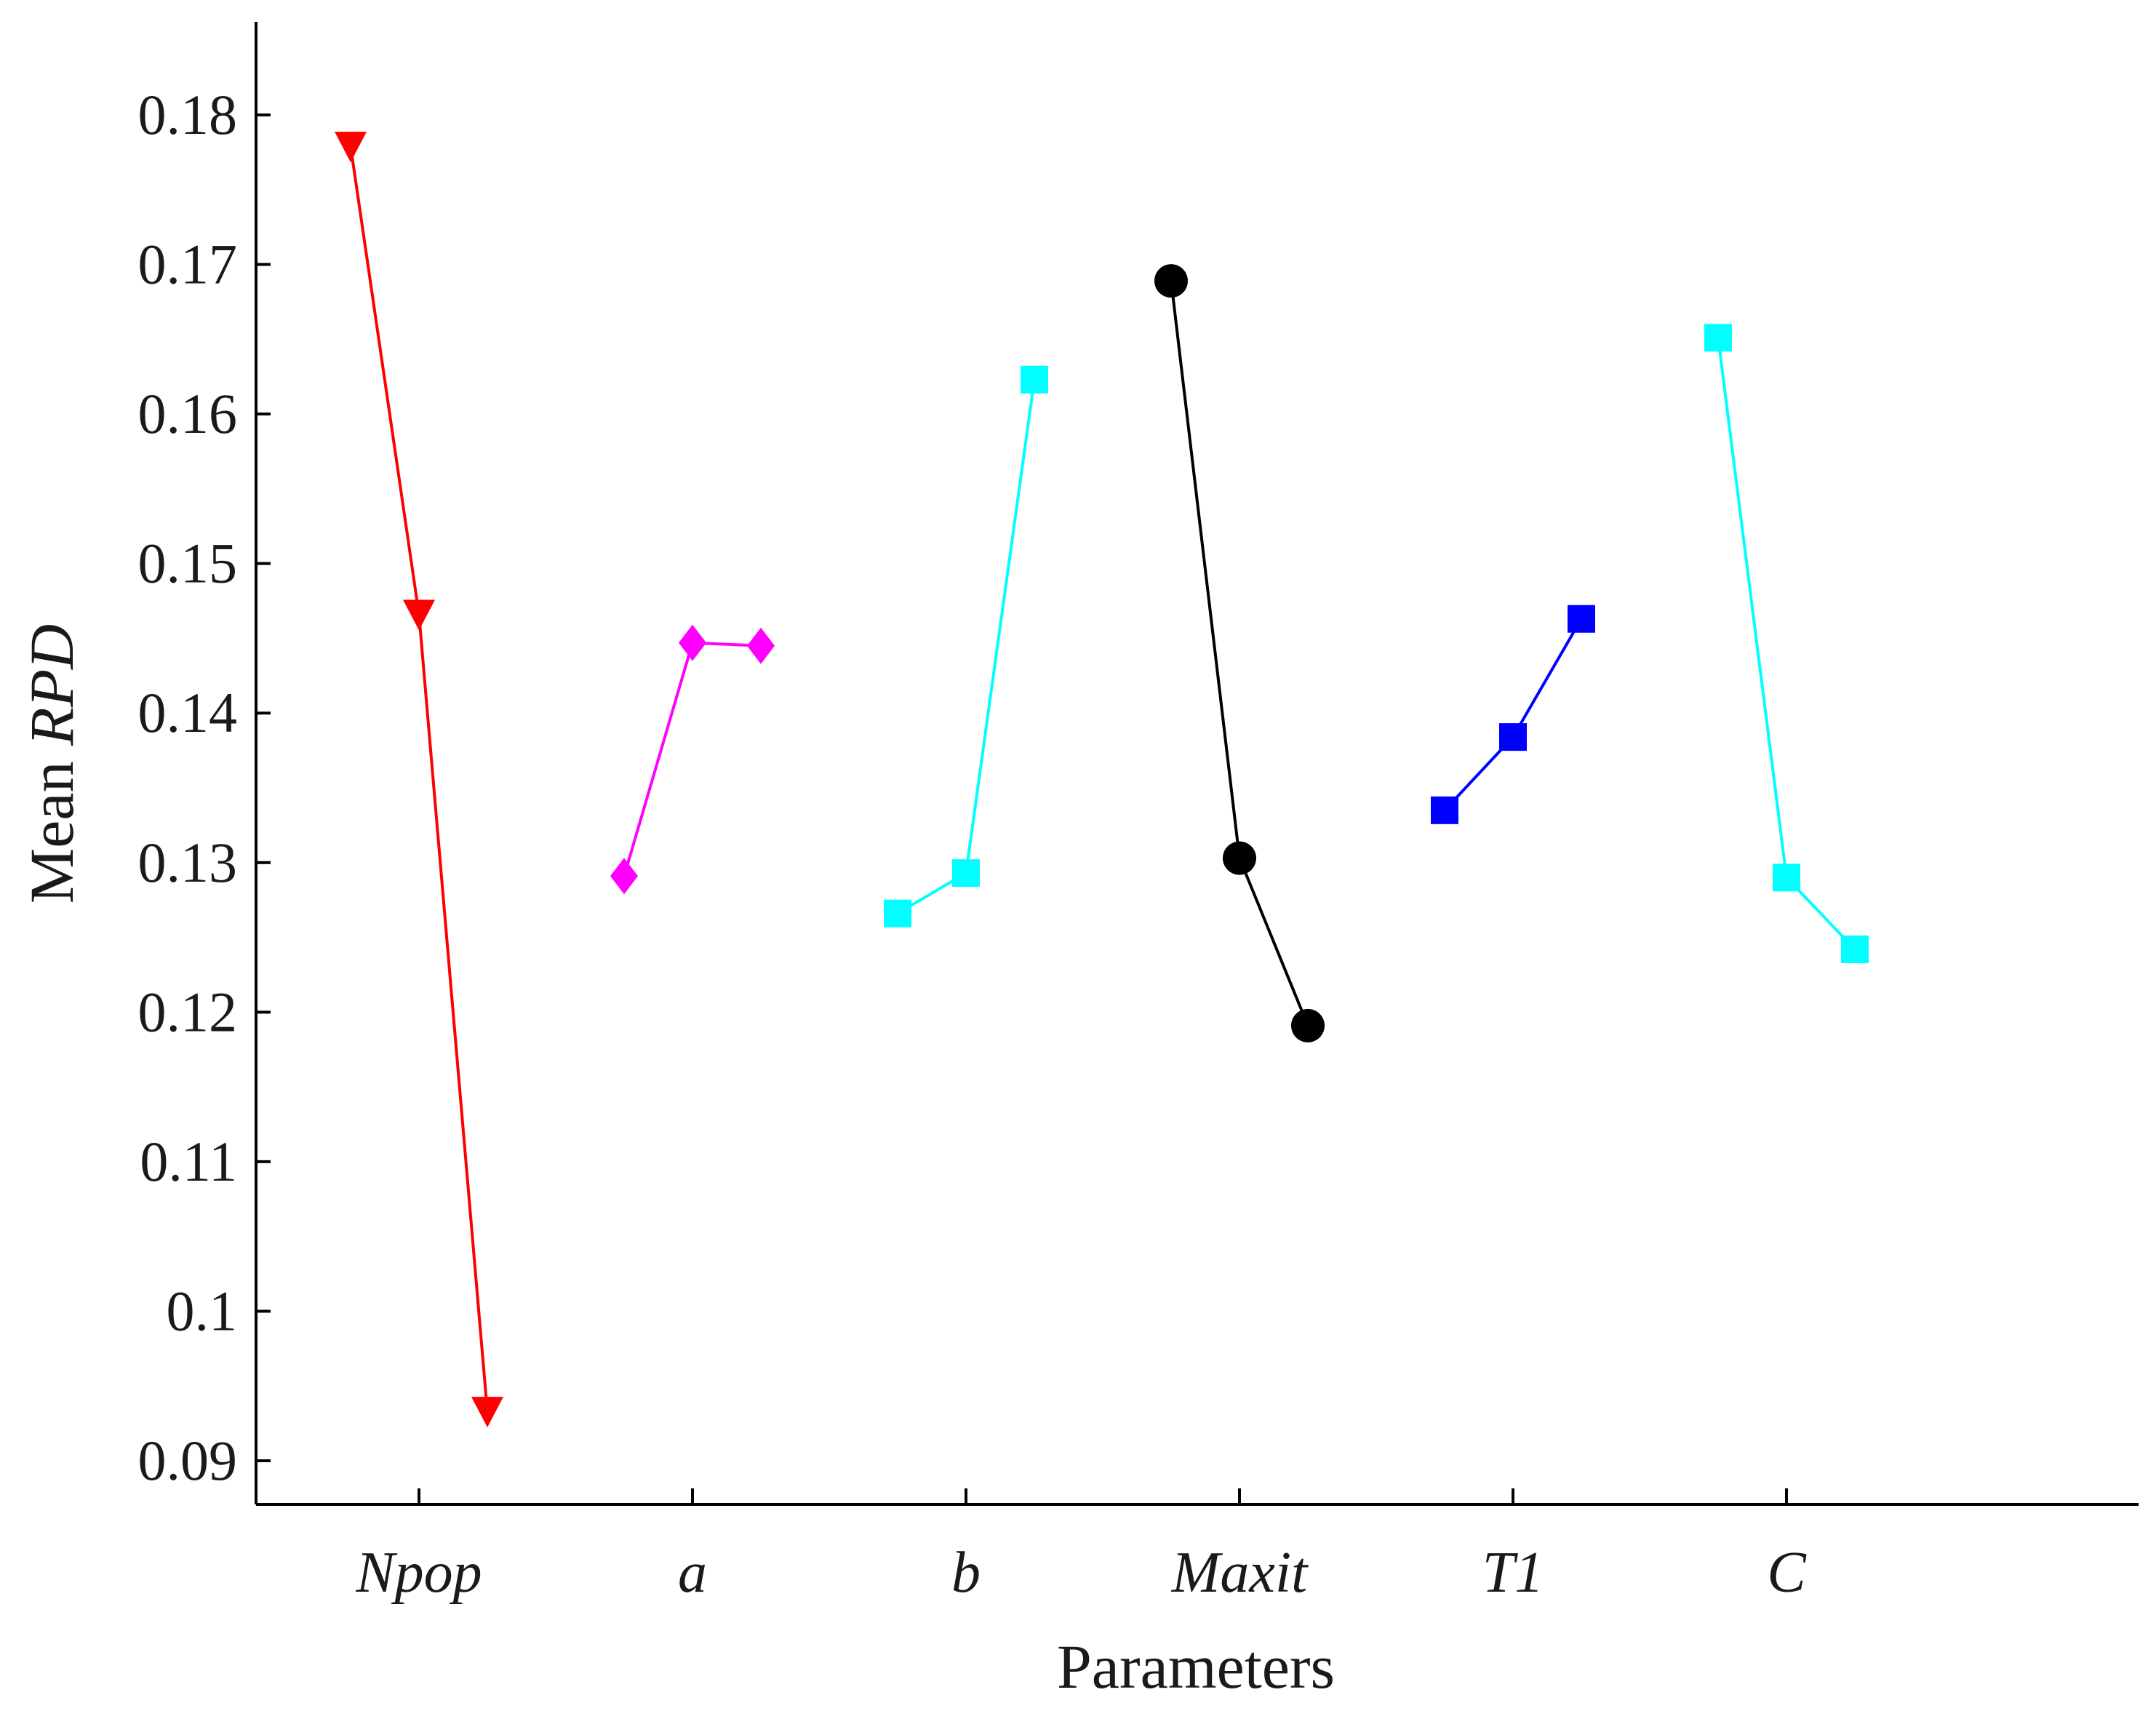  Describe the element at coordinates (188, 1460) in the screenshot. I see `y-tick-label: 0.09` at that location.